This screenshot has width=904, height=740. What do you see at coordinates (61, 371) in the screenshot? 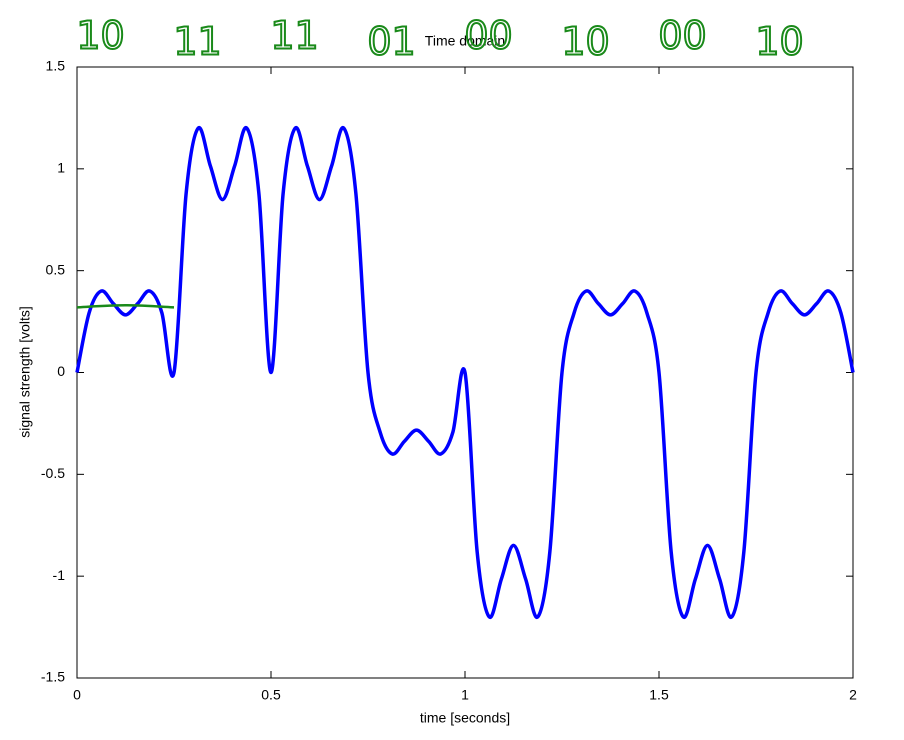
I see `y-tick-label: 0` at bounding box center [61, 371].